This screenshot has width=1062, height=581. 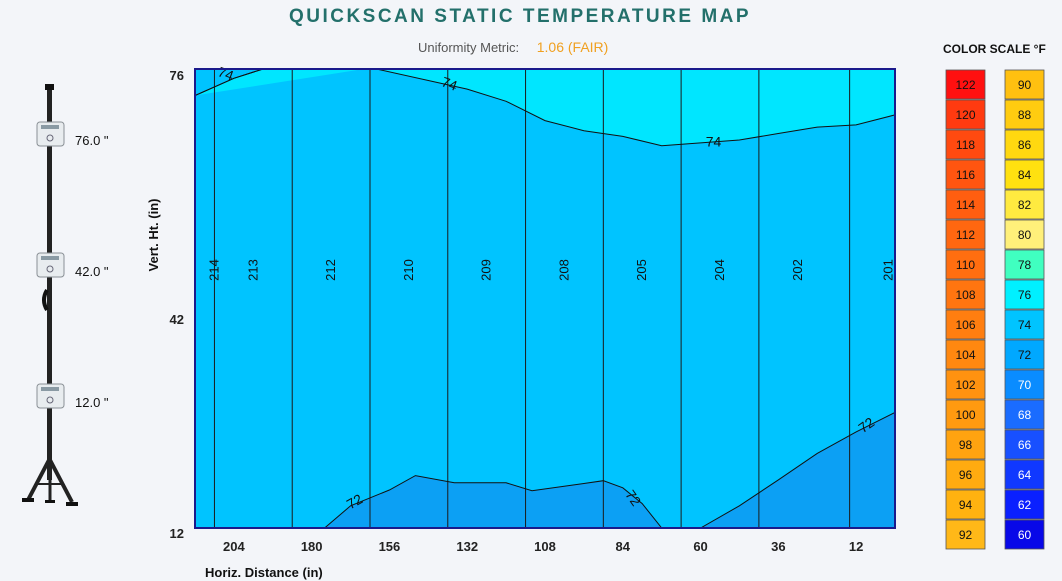 What do you see at coordinates (177, 75) in the screenshot?
I see `y-tick-label: 76` at bounding box center [177, 75].